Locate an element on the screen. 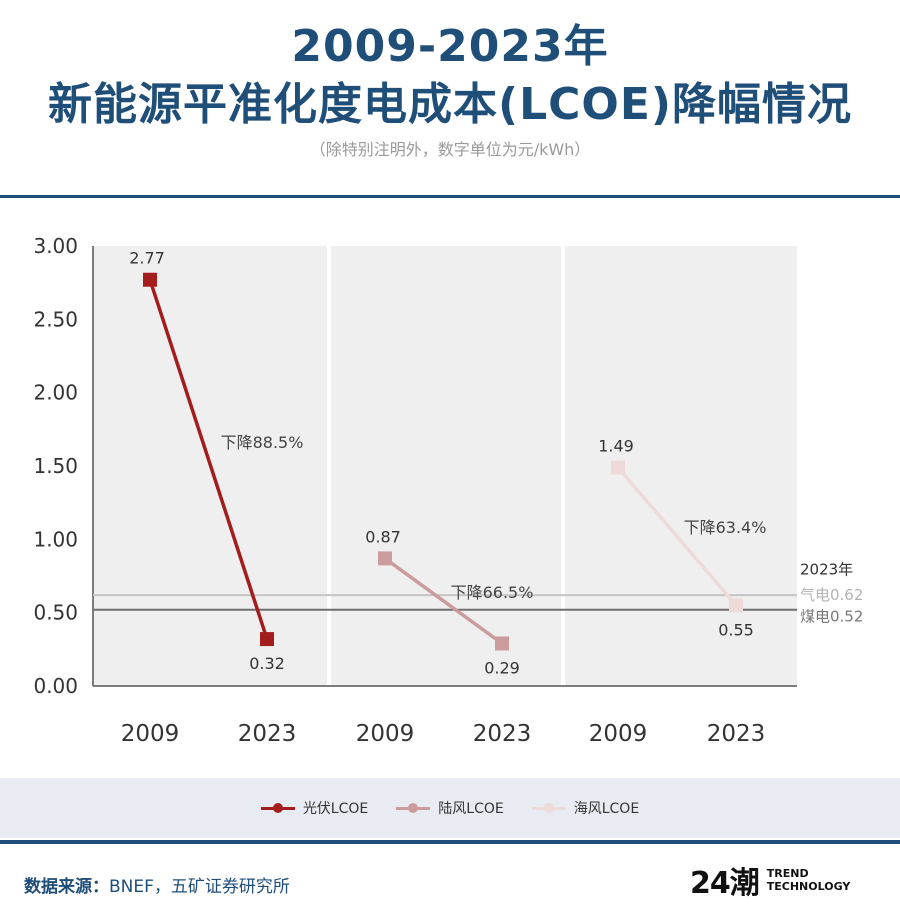  y-tick-label: 0.50 is located at coordinates (55, 613).